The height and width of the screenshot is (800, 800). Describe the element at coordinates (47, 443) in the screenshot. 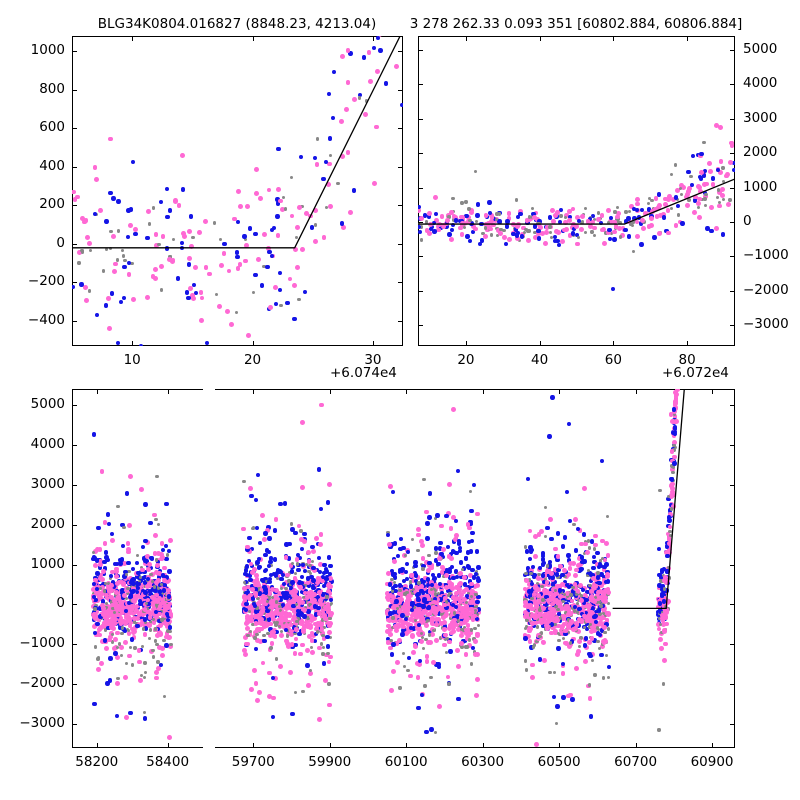

I see `axis-tick-label: 4000` at that location.